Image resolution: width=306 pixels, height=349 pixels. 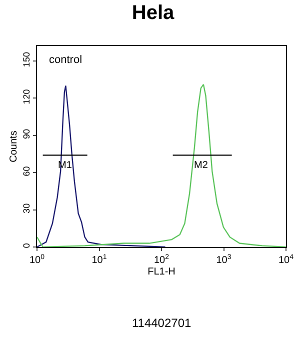 I want to click on y-tick-label: 90, so click(x=26, y=133).